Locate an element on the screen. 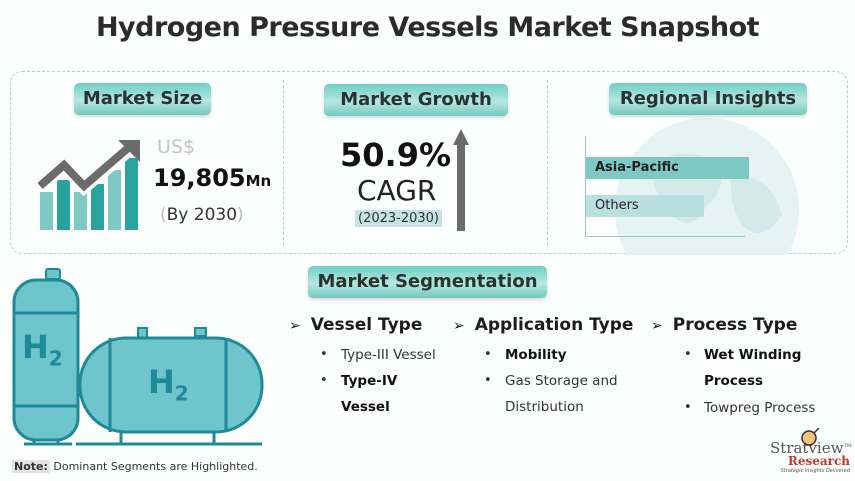 This screenshot has width=855, height=481. bar-chart-growth-icon is located at coordinates (89, 185).